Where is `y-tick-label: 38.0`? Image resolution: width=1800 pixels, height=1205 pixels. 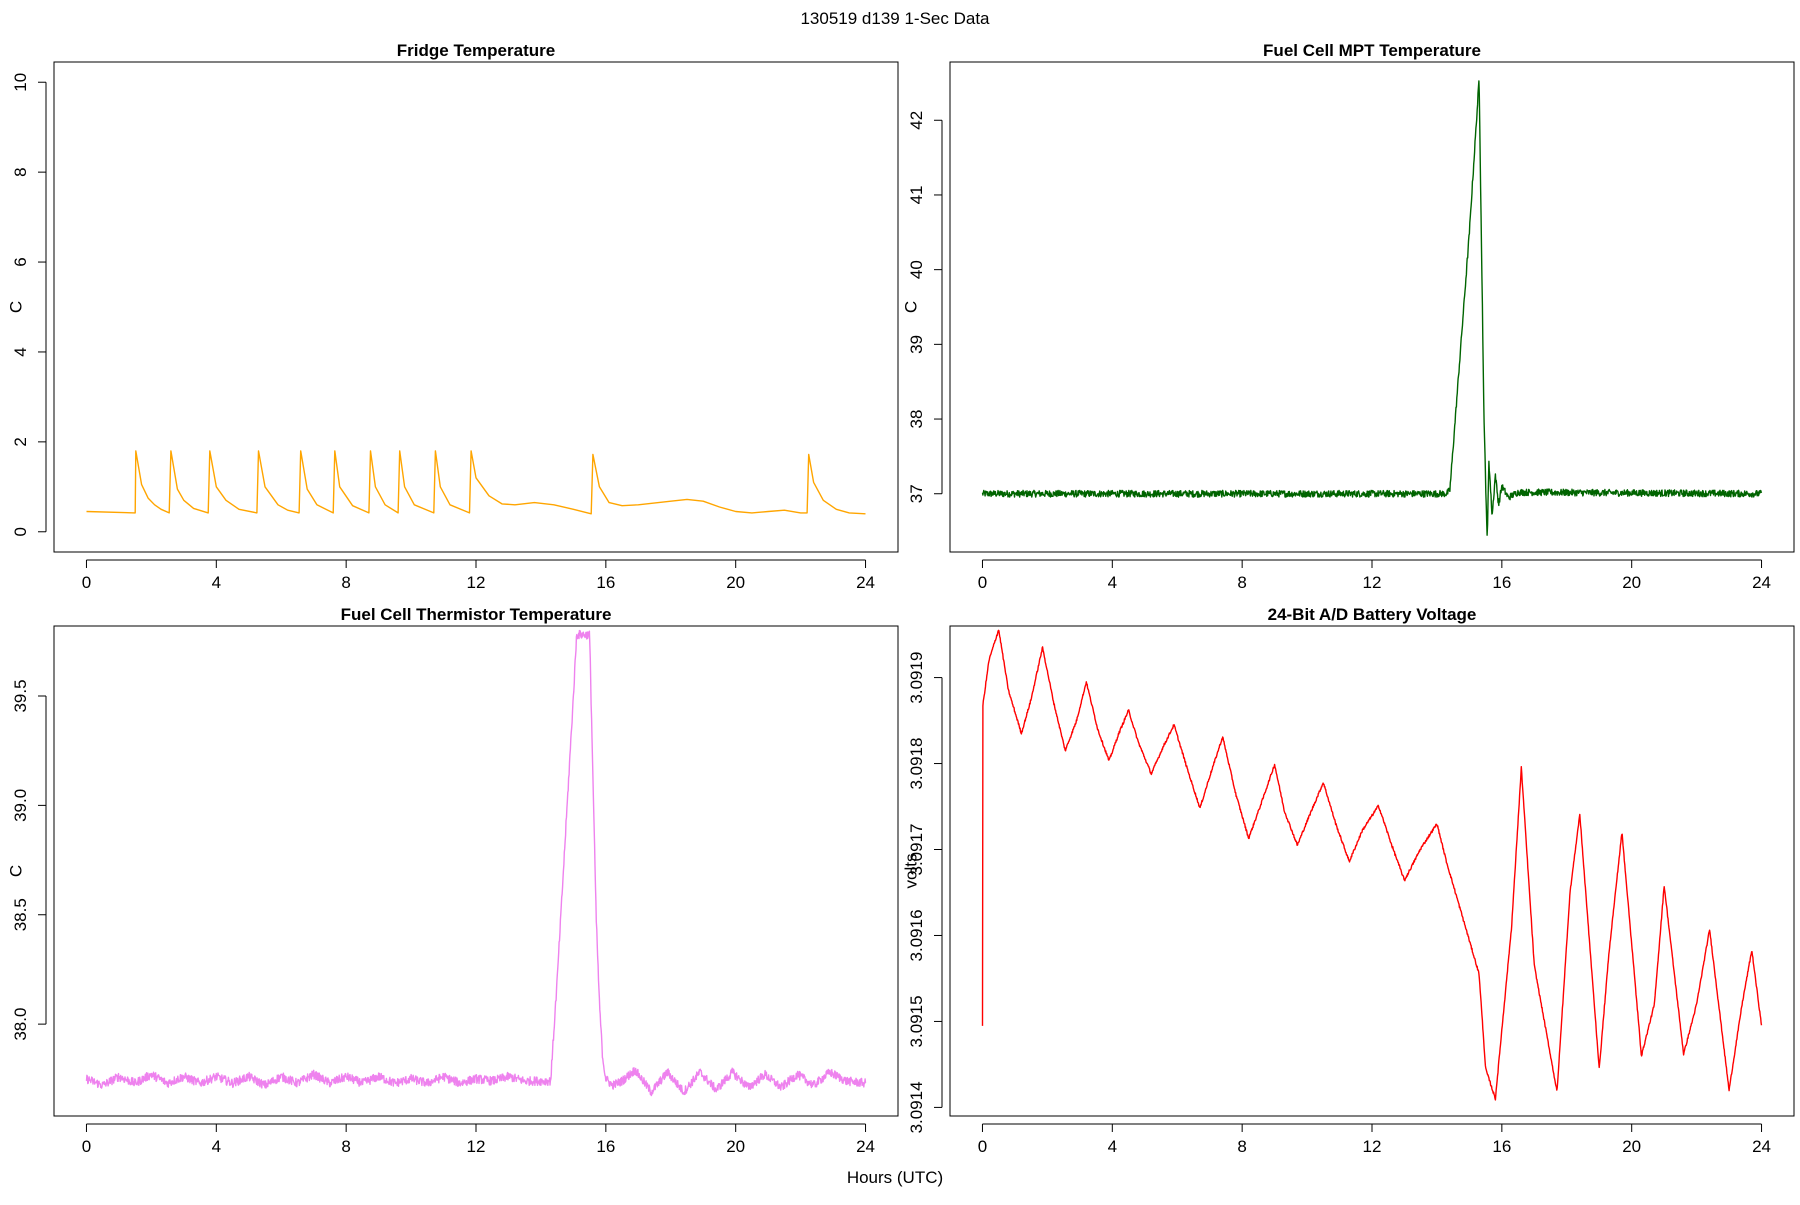 y-tick-label: 38.0 is located at coordinates (20, 1024).